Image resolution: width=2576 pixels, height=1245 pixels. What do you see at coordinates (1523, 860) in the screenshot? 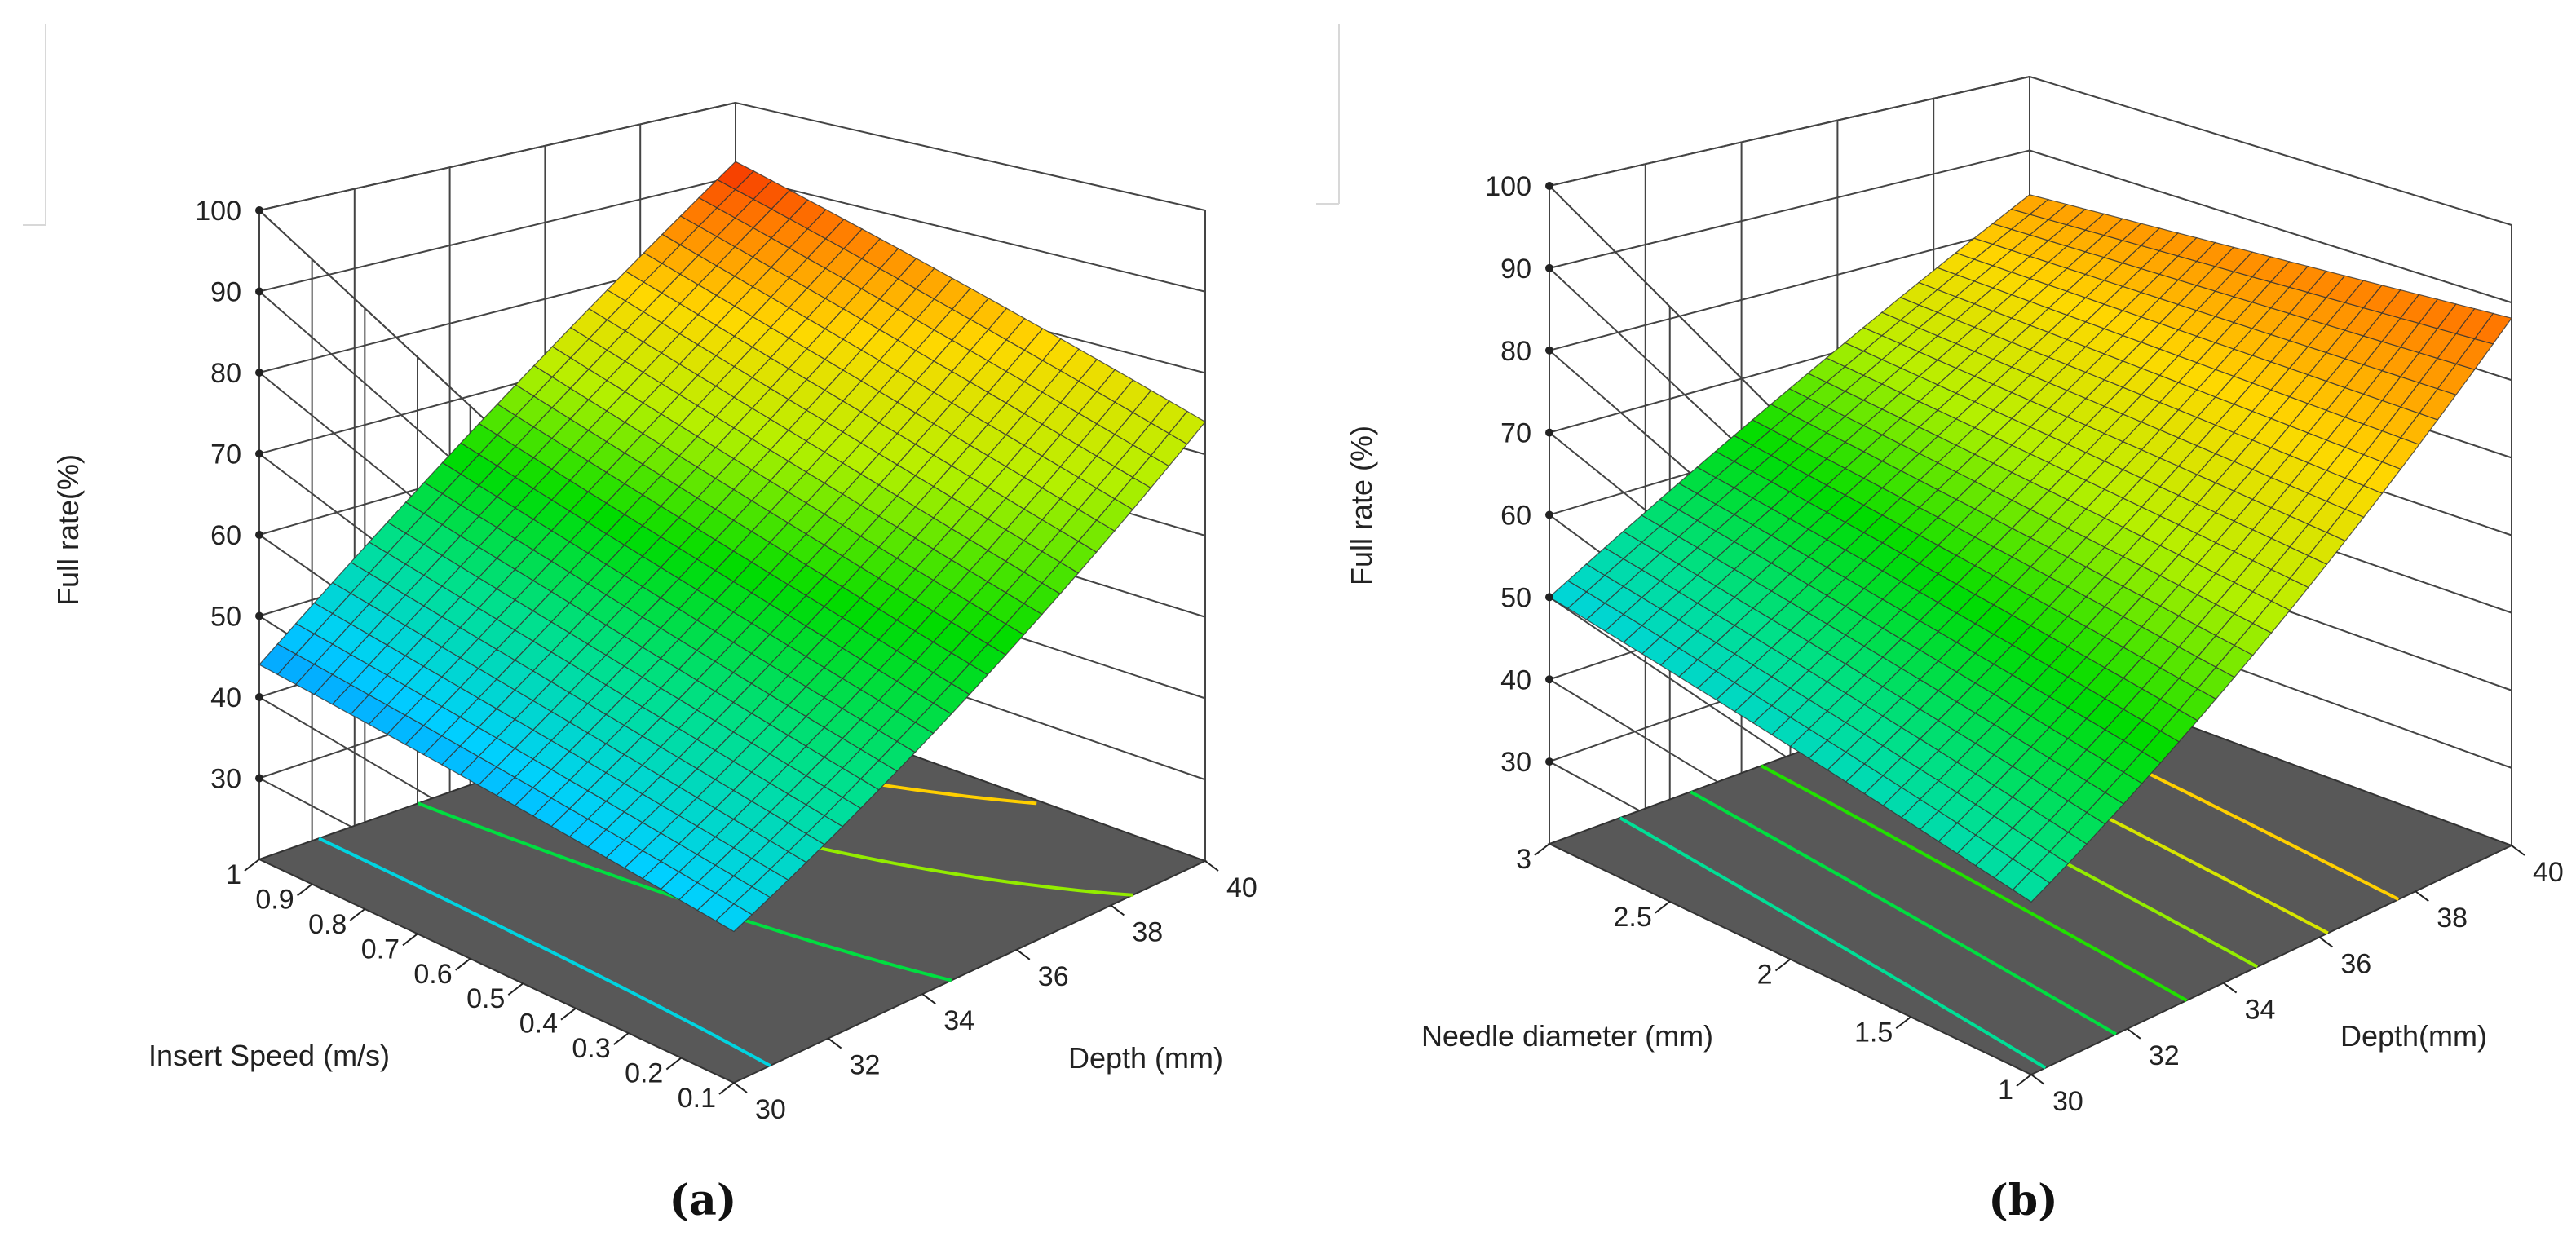
I see `y-tick-label: 3` at bounding box center [1523, 860].